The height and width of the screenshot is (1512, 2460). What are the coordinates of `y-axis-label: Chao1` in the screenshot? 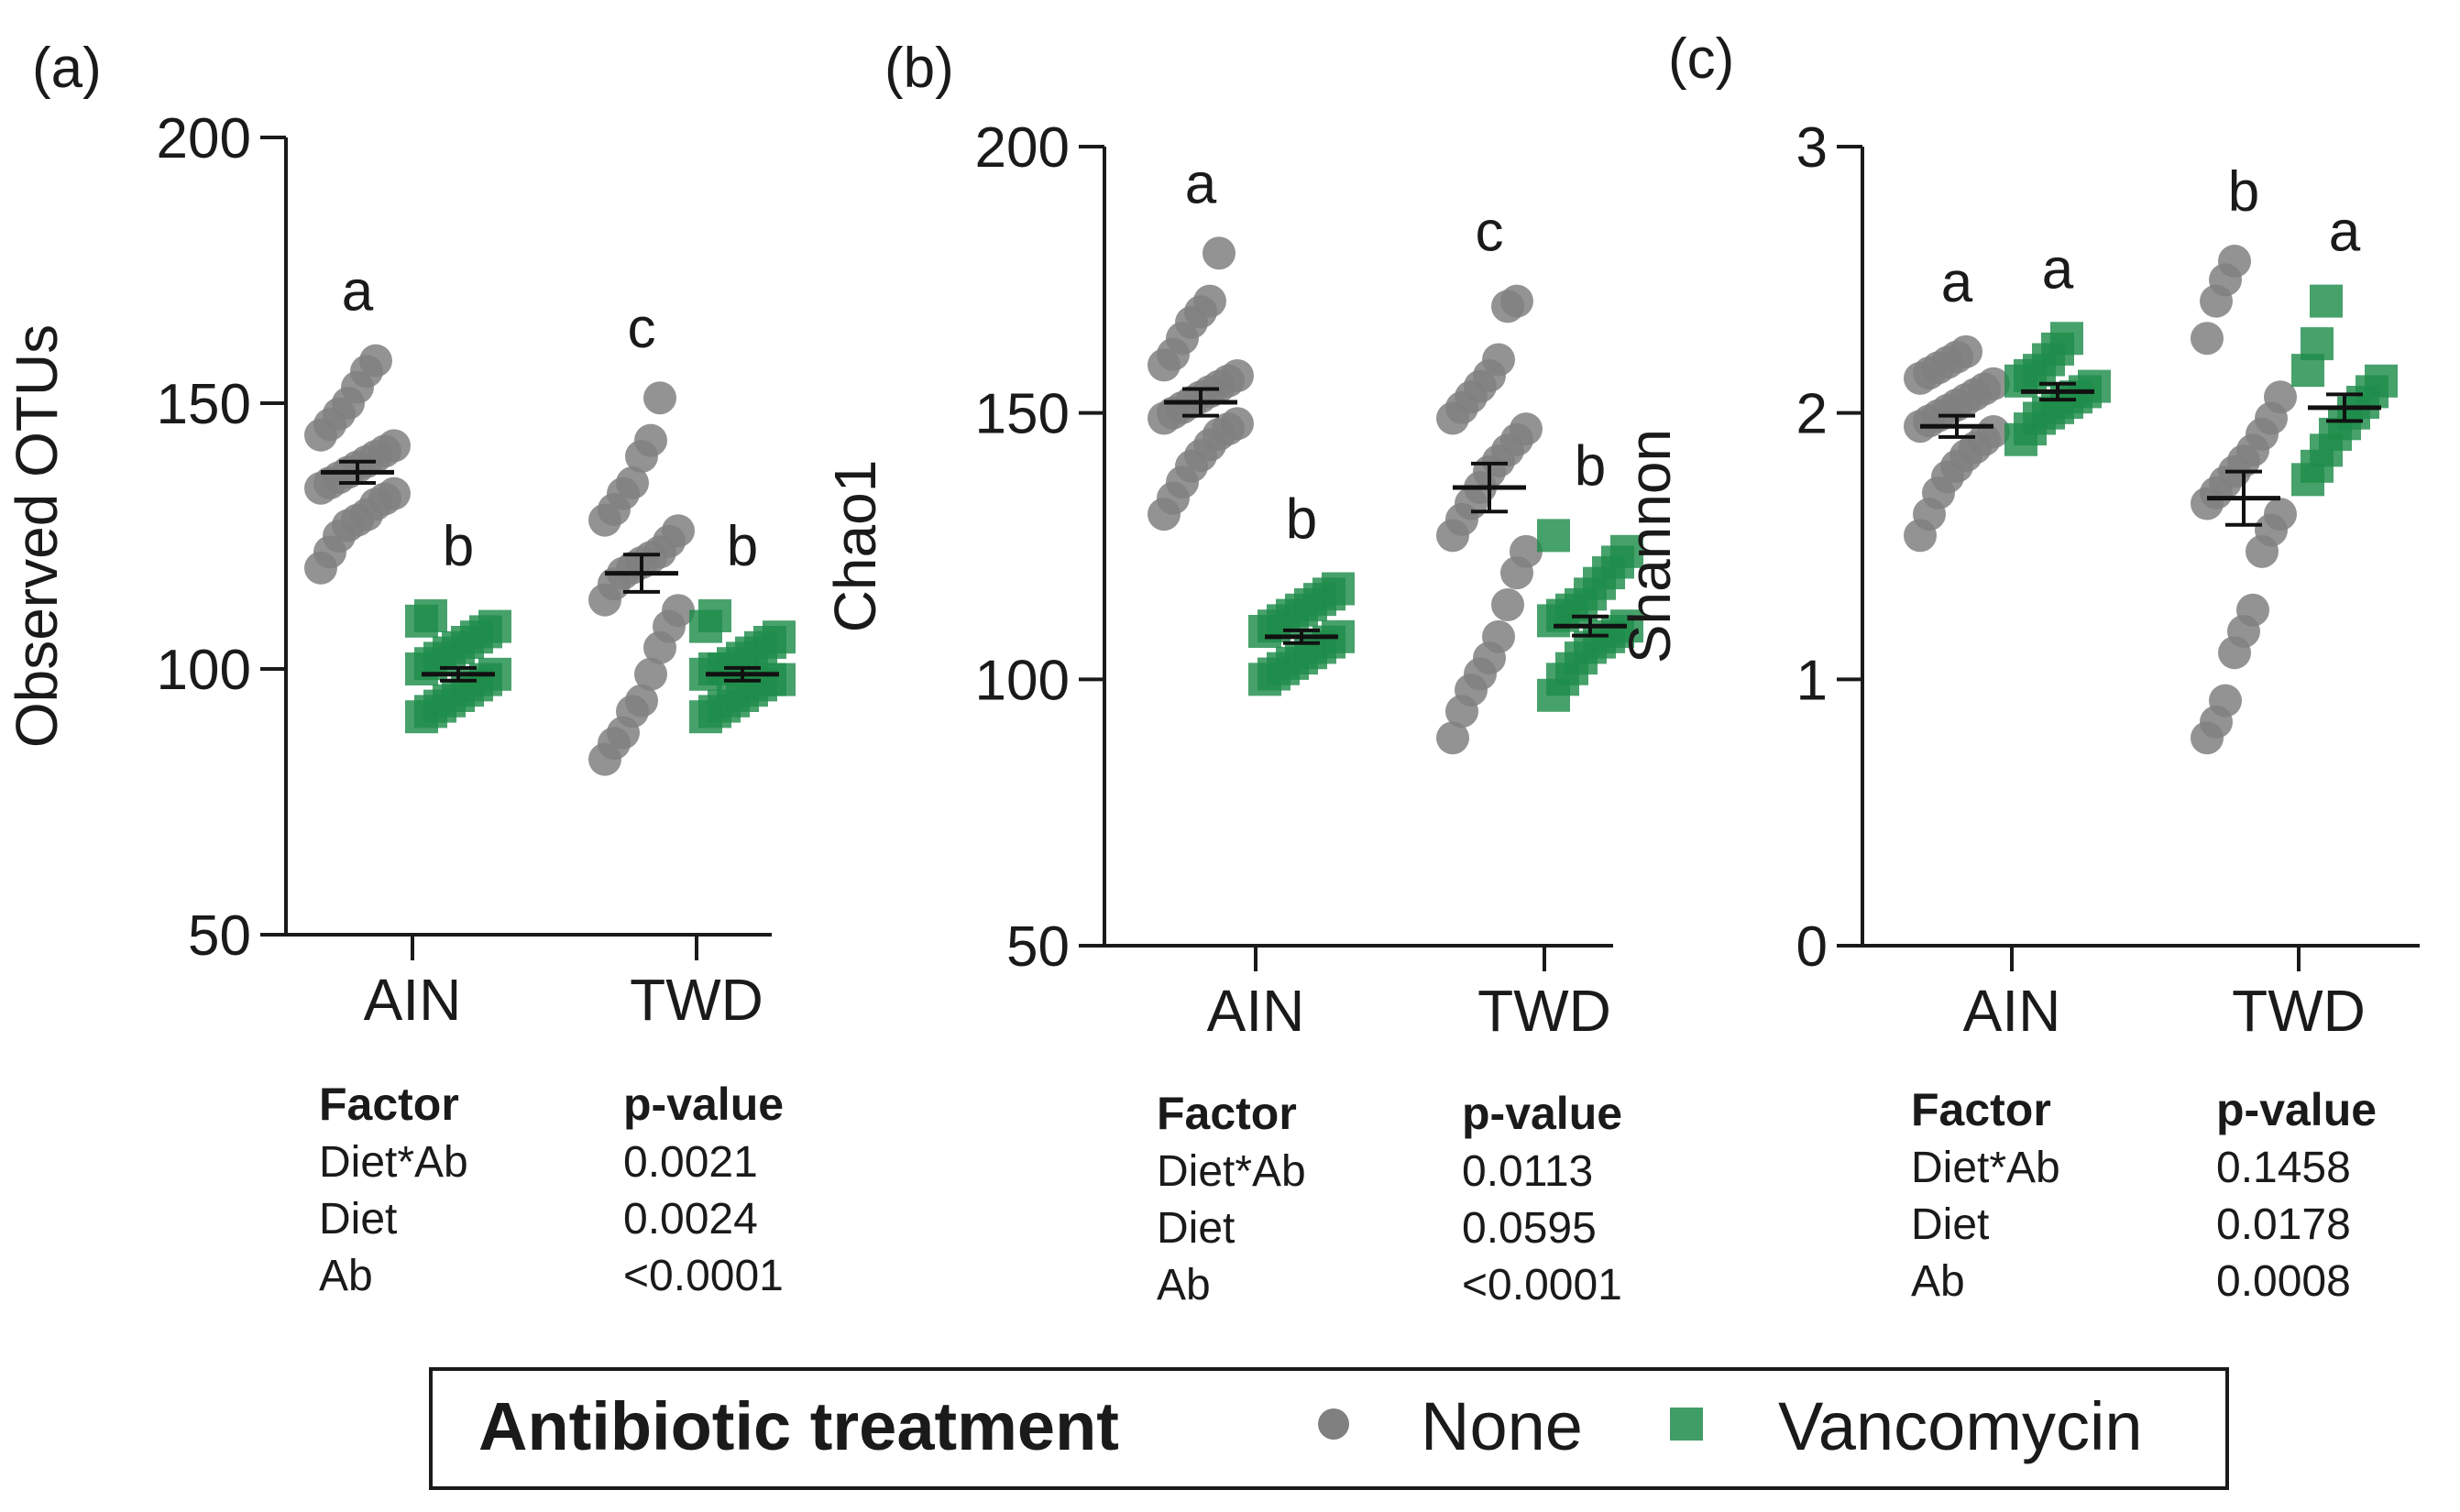 It's located at (855, 546).